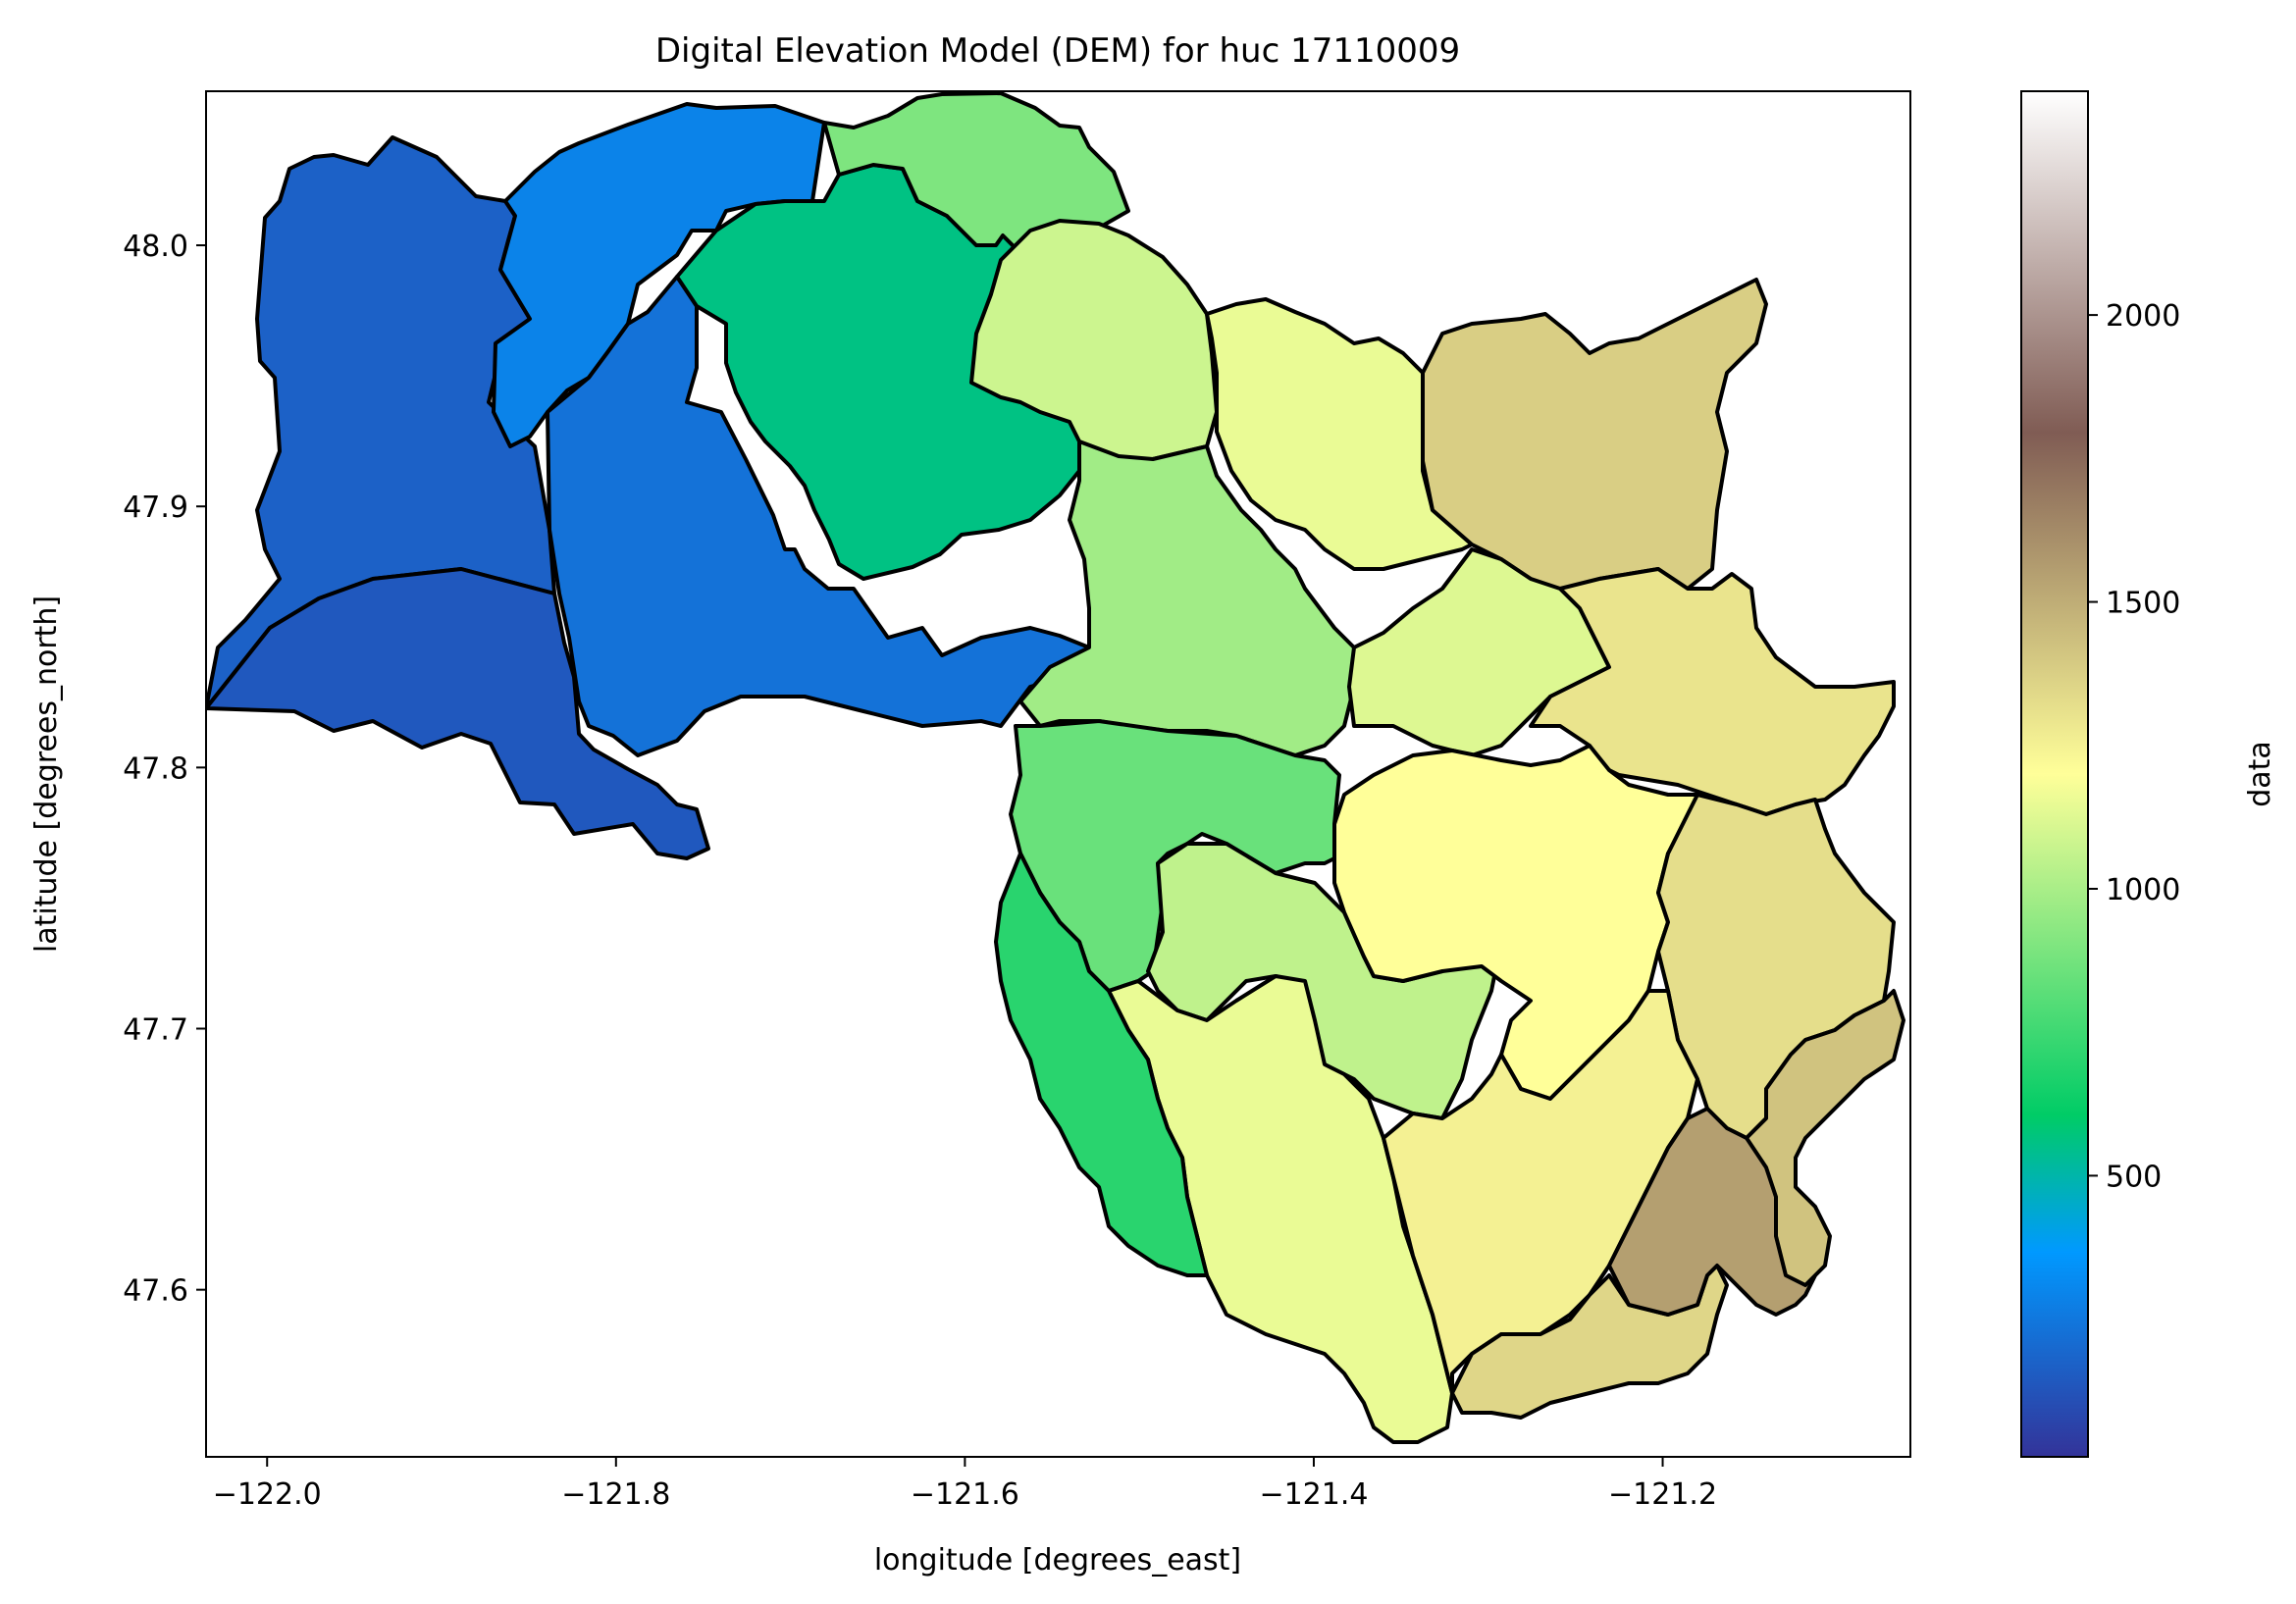  I want to click on x-axis: −122.0 −121.8 −121.6 −121.4 −121.2, so click(965, 1485).